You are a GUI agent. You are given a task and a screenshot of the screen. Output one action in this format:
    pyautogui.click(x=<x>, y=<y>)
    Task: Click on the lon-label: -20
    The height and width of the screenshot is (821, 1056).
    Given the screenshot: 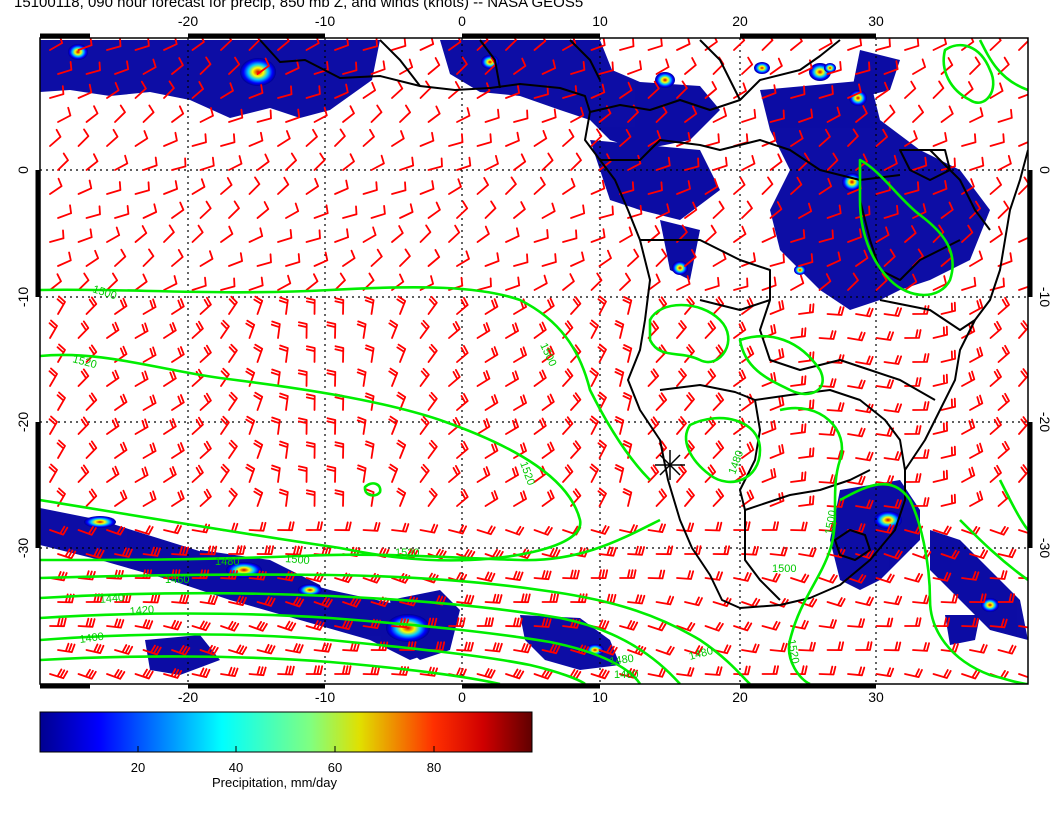 What is the action you would take?
    pyautogui.click(x=188, y=21)
    